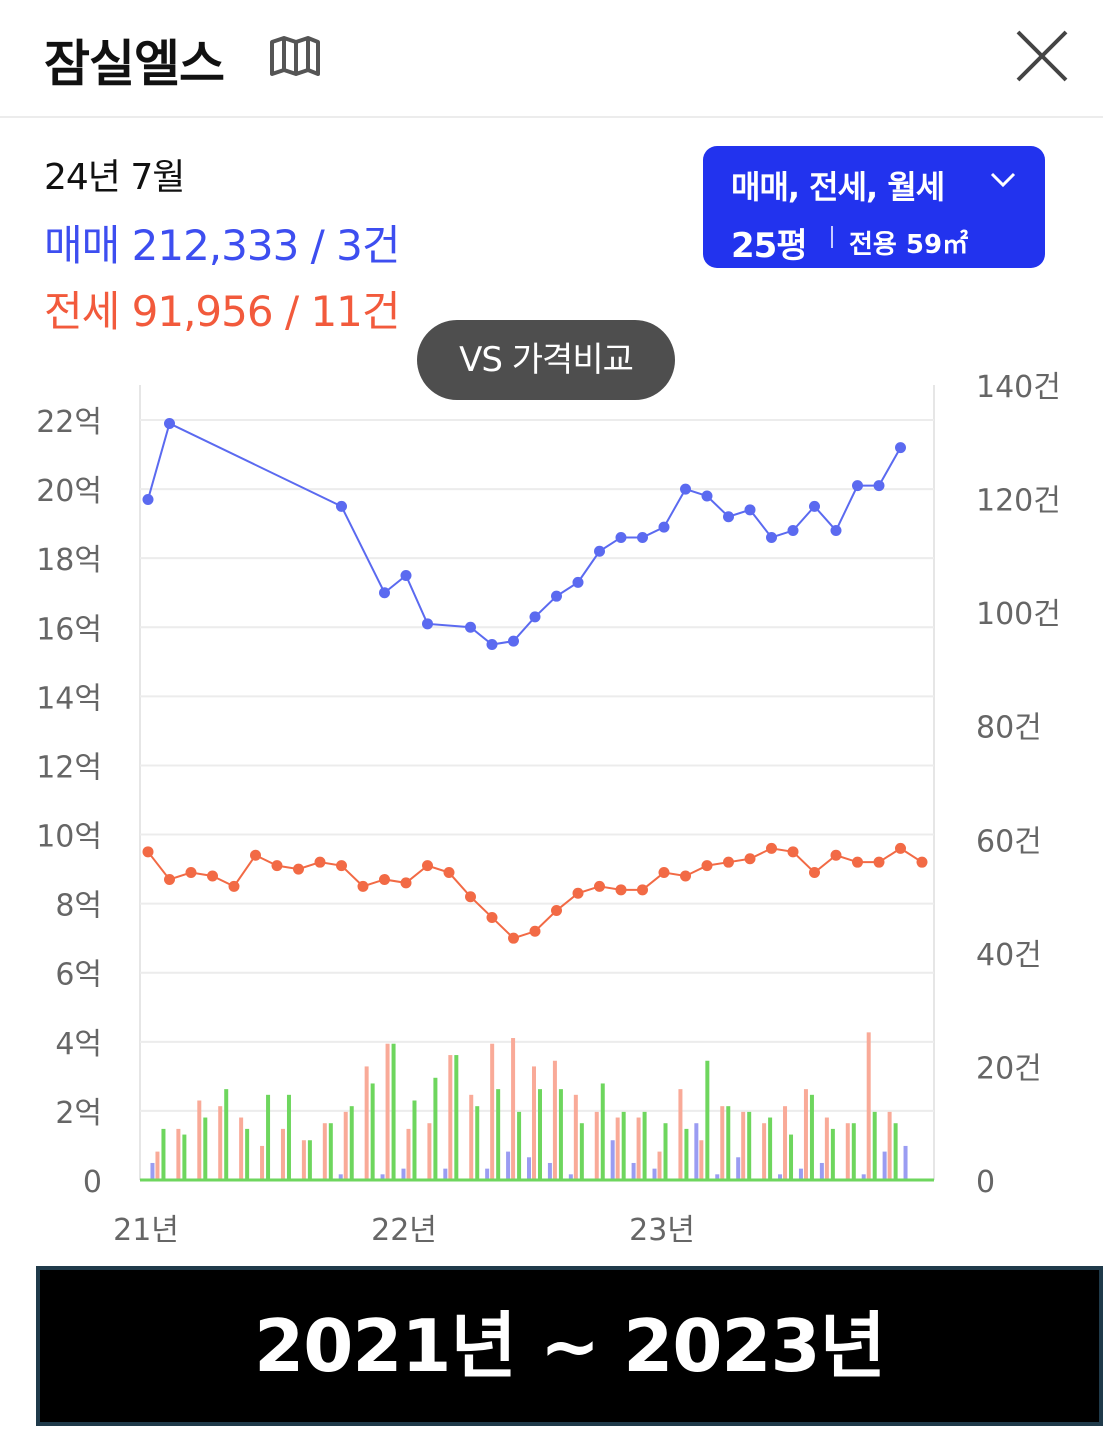 This screenshot has height=1432, width=1103. I want to click on header: 잠실엘스, so click(551, 59).